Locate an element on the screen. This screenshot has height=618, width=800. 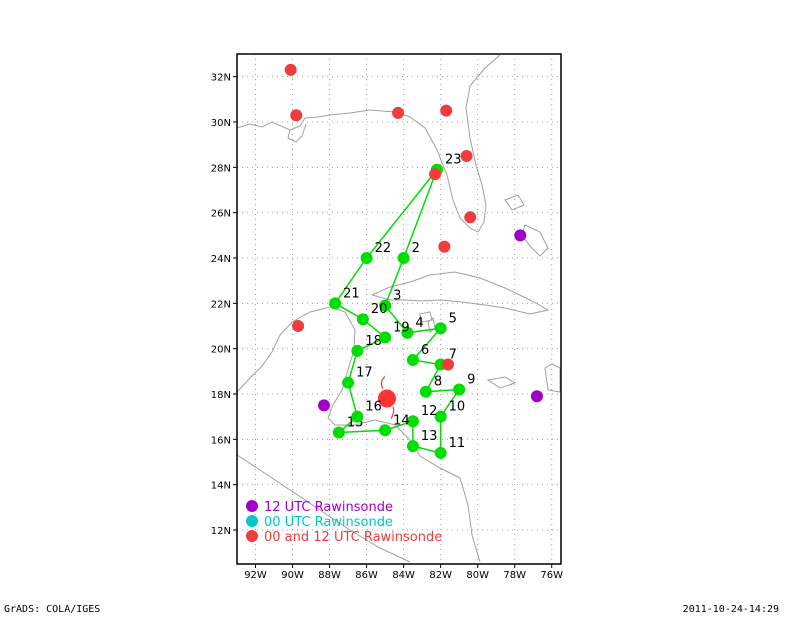
drop-label-4: 4 is located at coordinates (419, 323).